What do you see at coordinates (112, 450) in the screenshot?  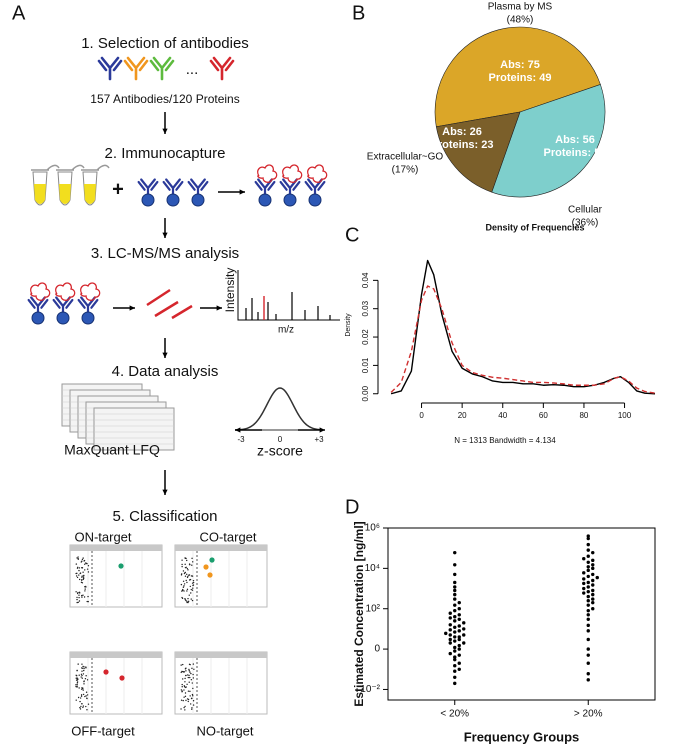 I see `software-label: MaxQuant LFQ` at bounding box center [112, 450].